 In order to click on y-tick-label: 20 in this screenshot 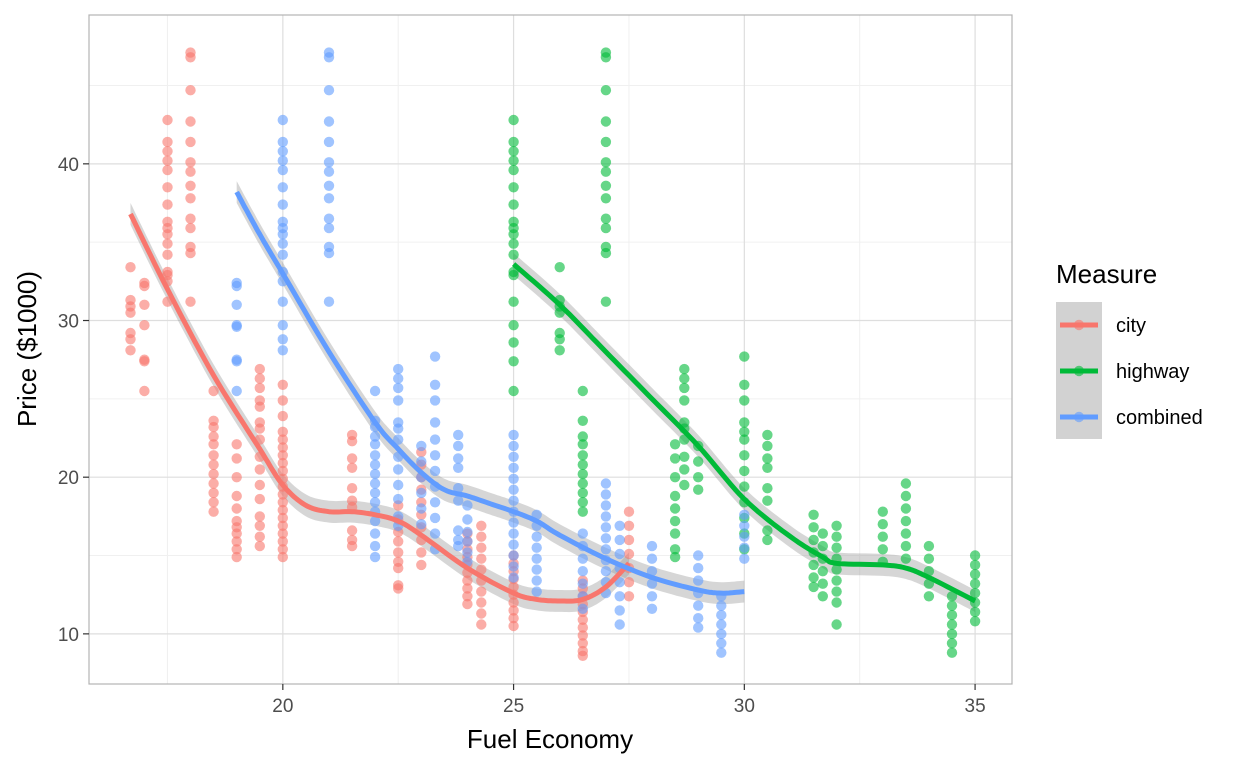, I will do `click(68, 478)`.